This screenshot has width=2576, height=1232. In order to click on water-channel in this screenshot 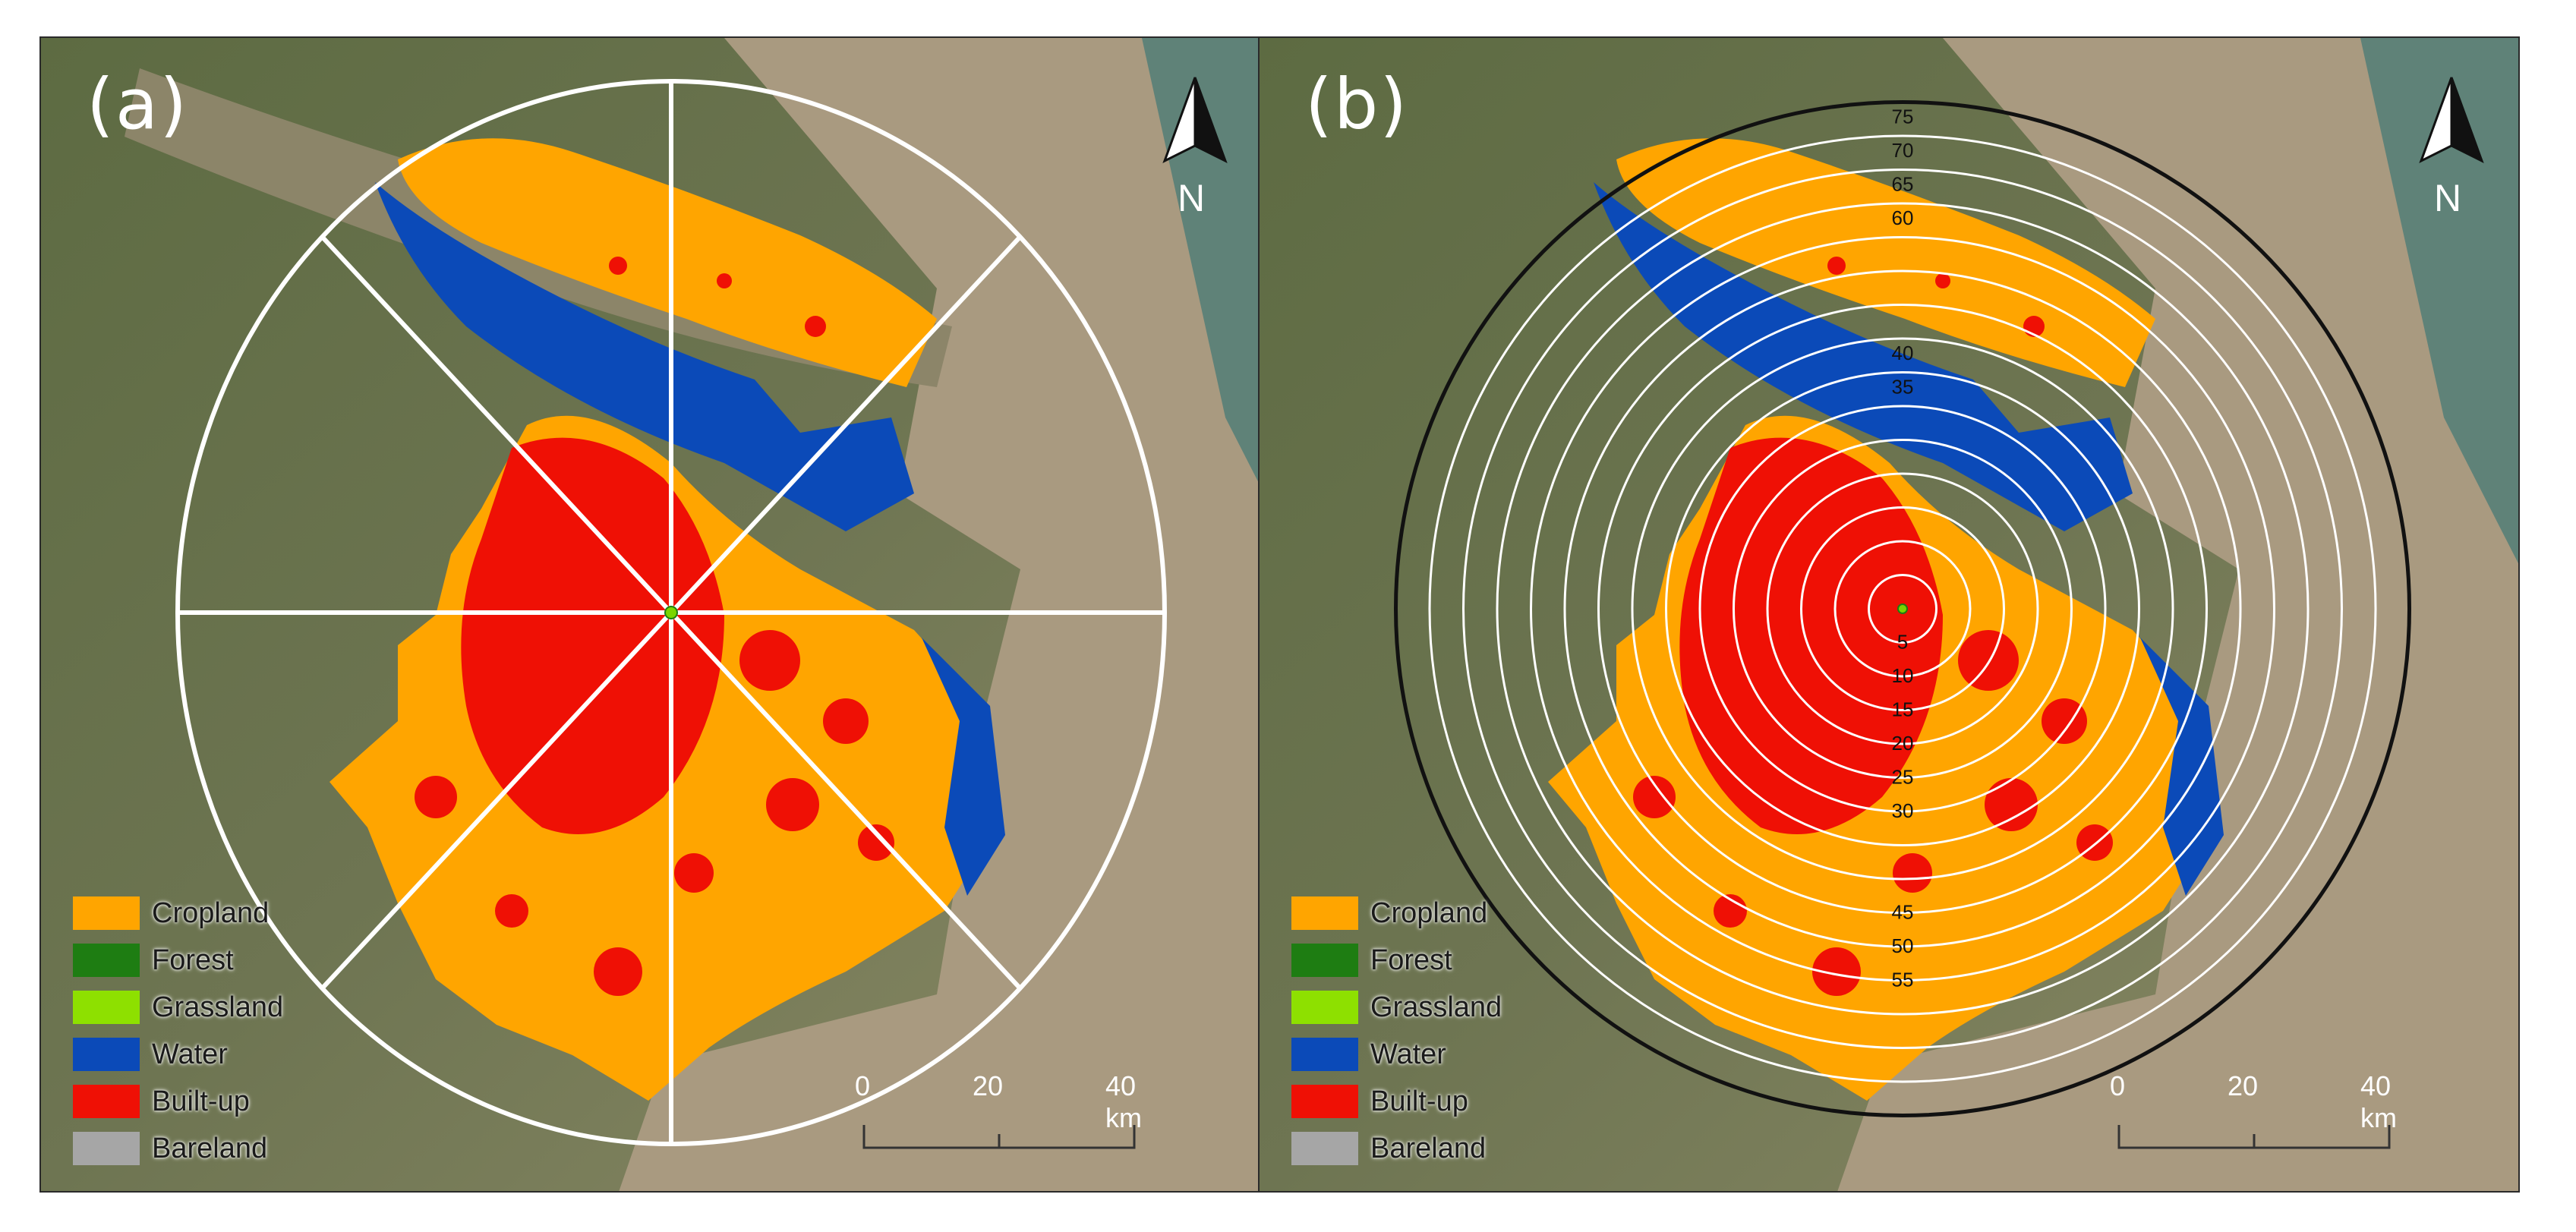, I will do `click(644, 356)`.